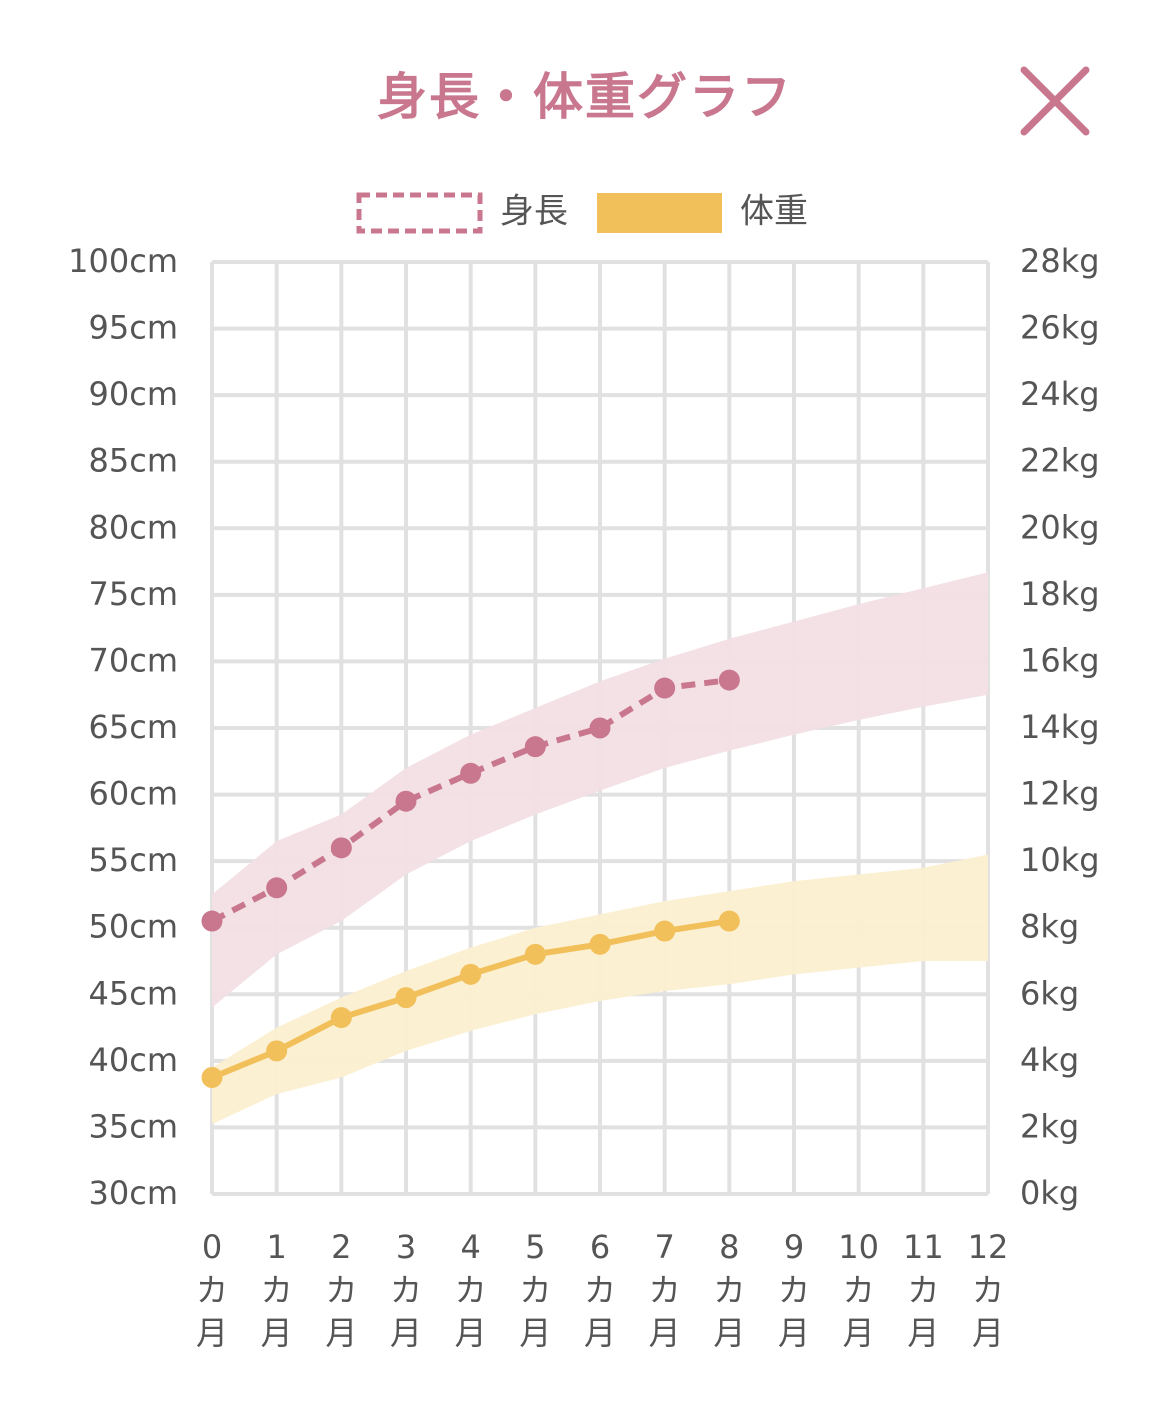 This screenshot has width=1170, height=1412. What do you see at coordinates (1049, 1193) in the screenshot?
I see `y-right-tick-label: 0kg` at bounding box center [1049, 1193].